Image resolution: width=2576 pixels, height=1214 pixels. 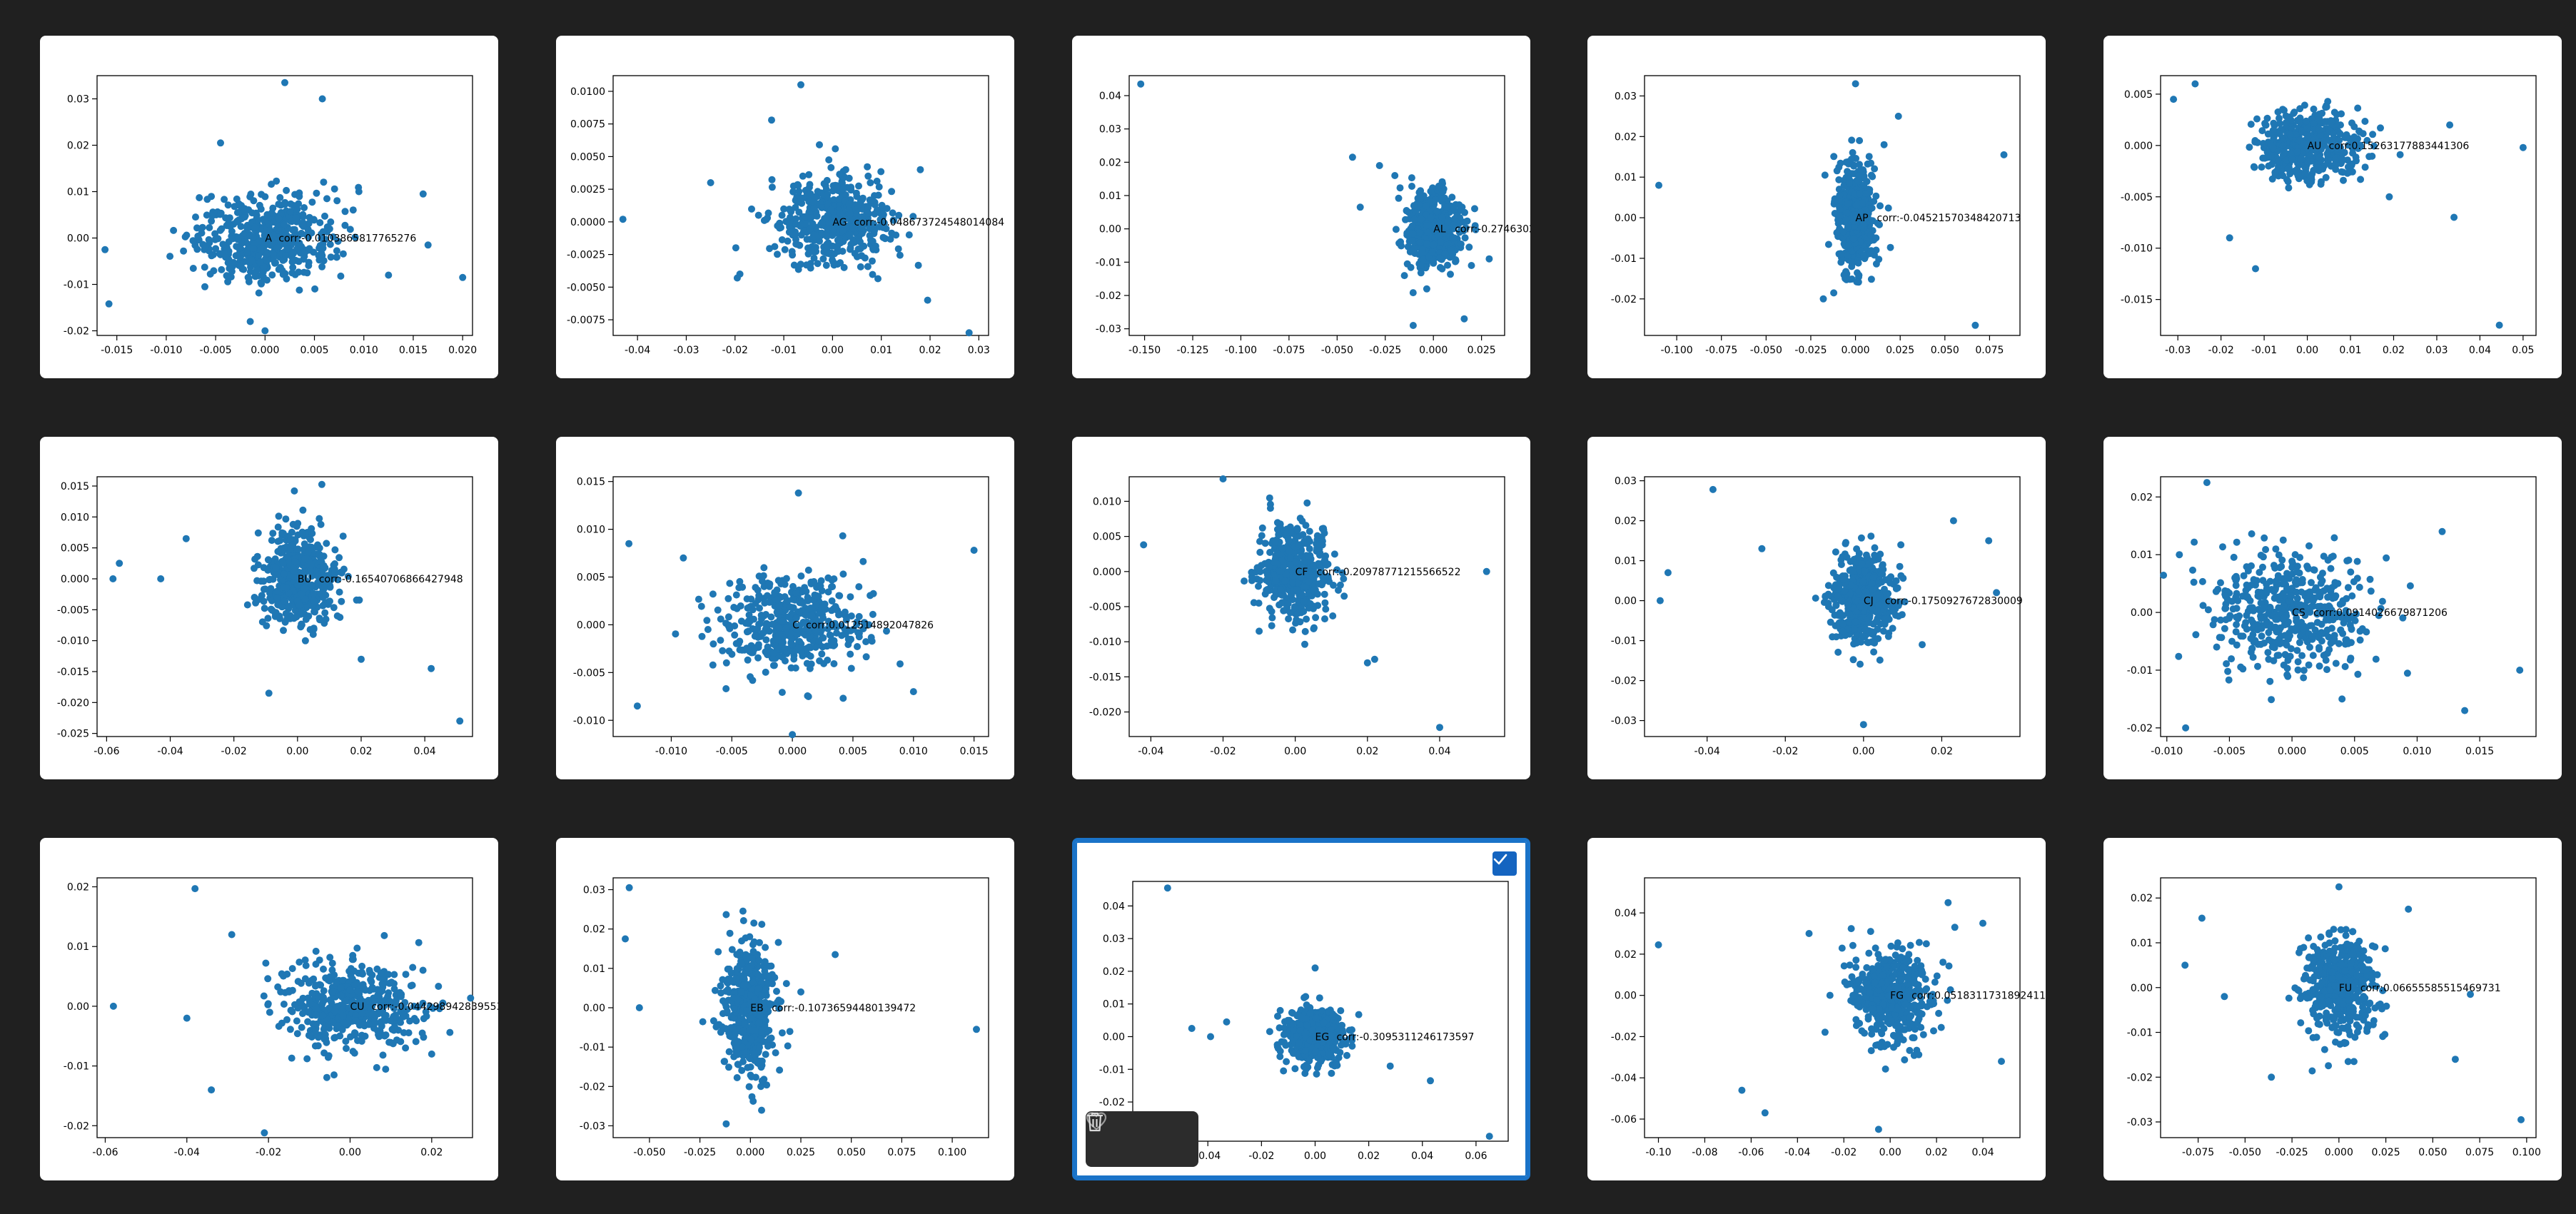 I want to click on y-tick-label: -0.02, so click(x=1624, y=681).